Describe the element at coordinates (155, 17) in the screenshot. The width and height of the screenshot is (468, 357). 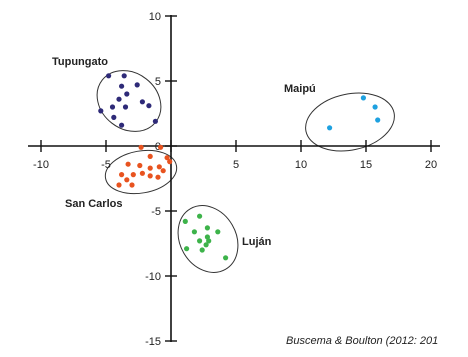
I see `y-tick-label: 10` at that location.